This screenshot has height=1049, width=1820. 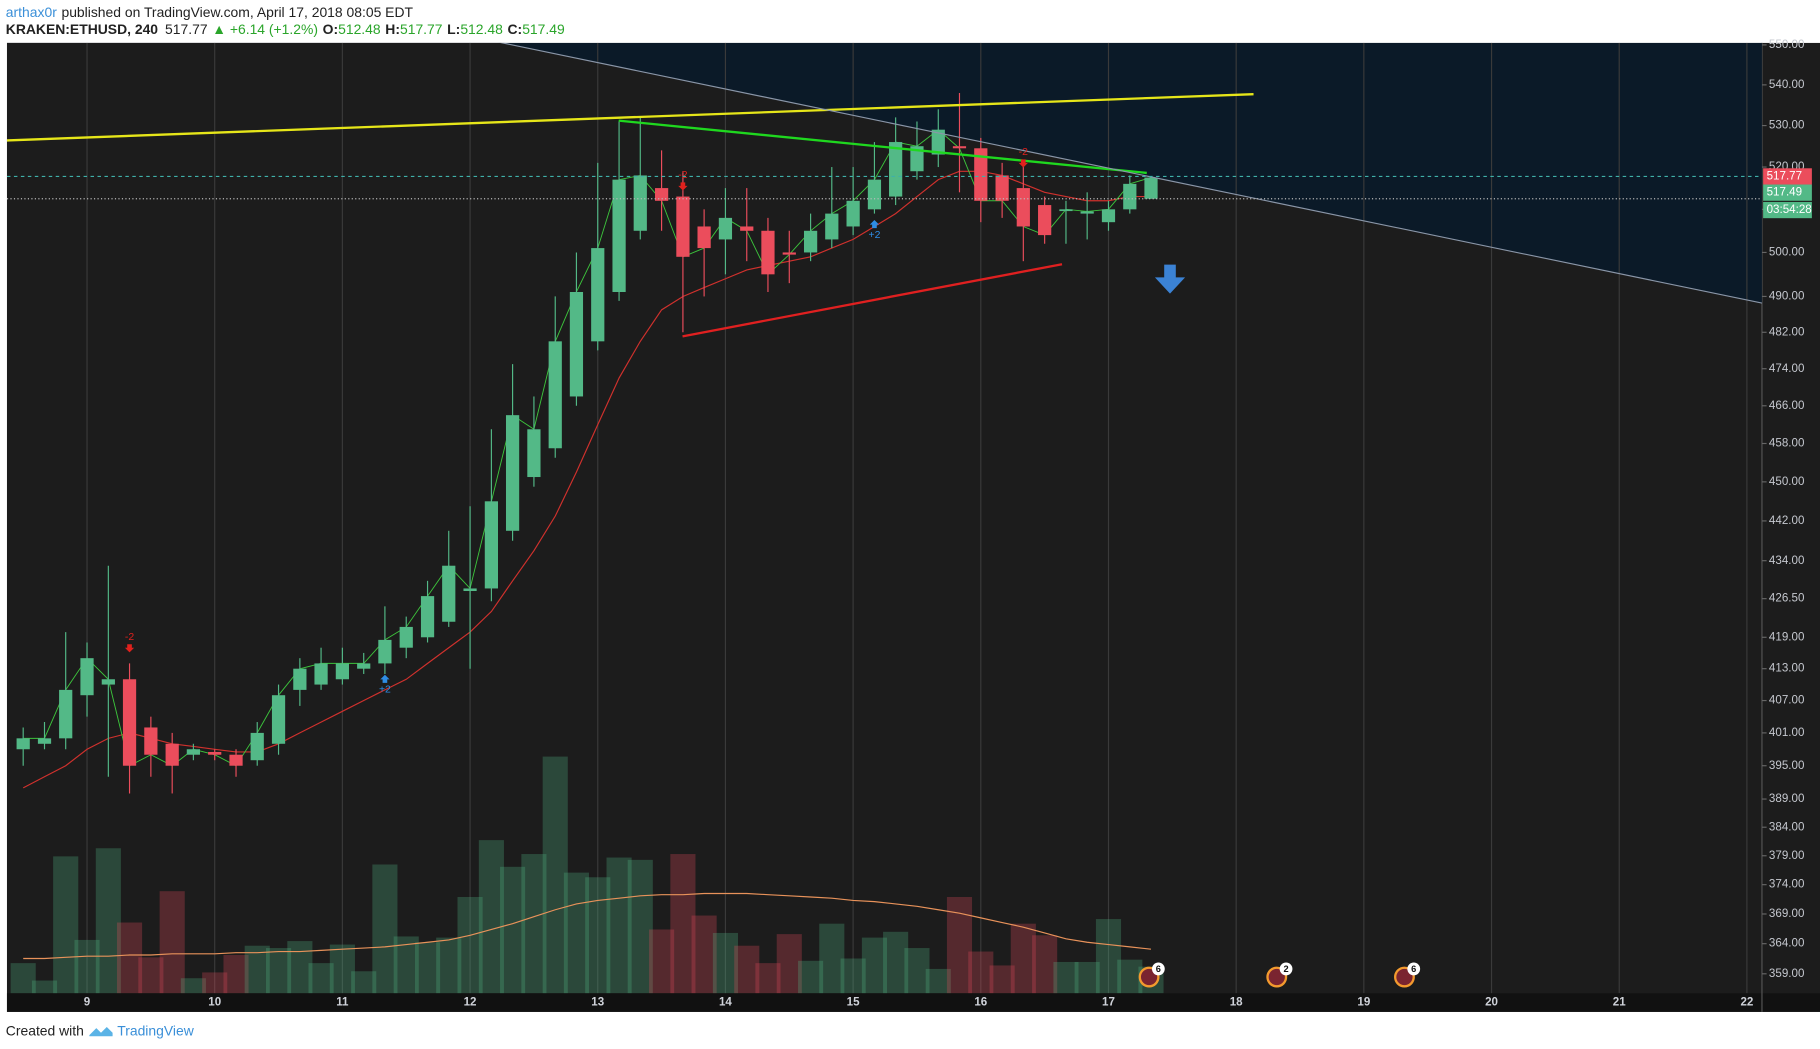 What do you see at coordinates (1787, 176) in the screenshot?
I see `last-price-label-box` at bounding box center [1787, 176].